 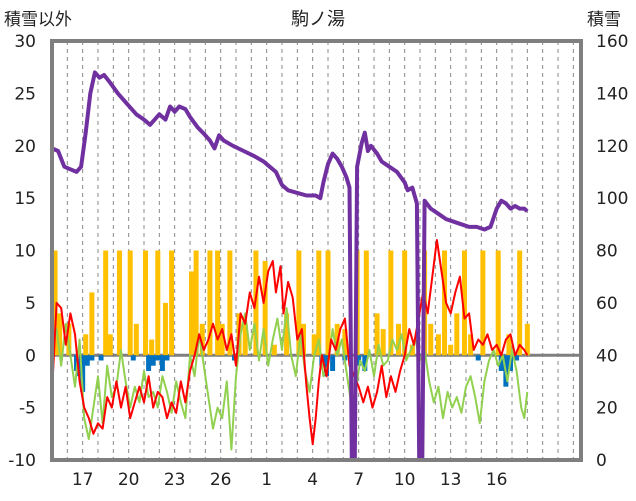 I want to click on right-tick-label: 0, so click(x=601, y=461).